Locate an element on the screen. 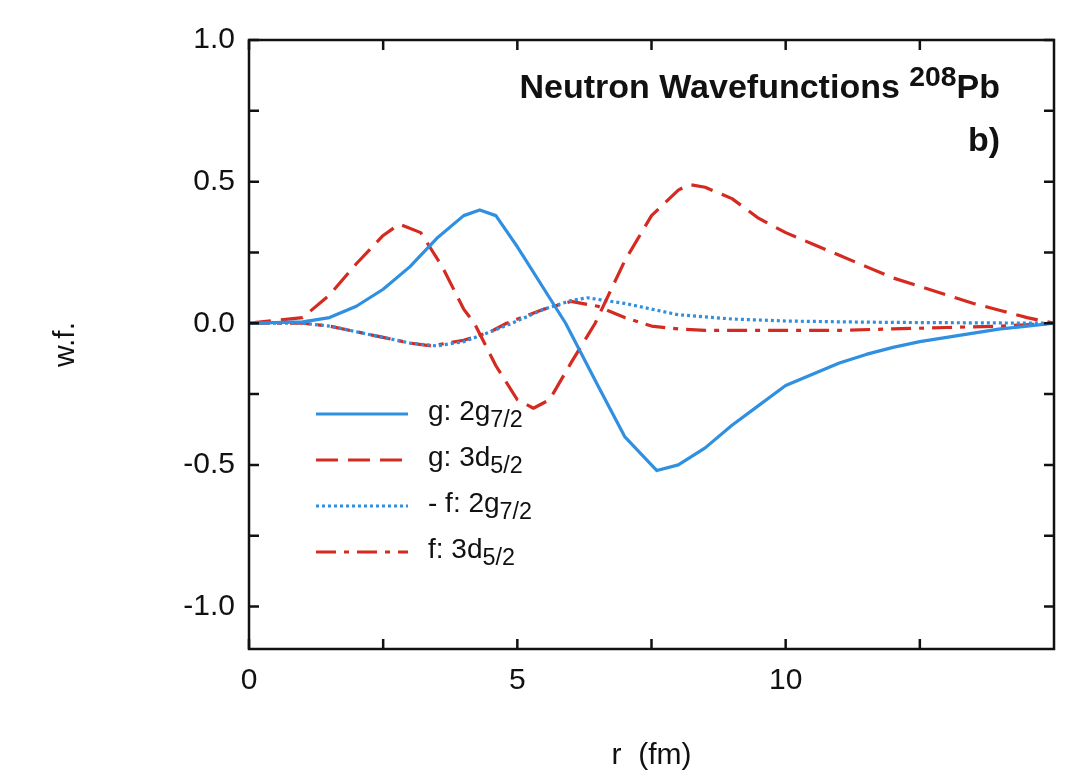  y-tick-label: -0.5 is located at coordinates (209, 463).